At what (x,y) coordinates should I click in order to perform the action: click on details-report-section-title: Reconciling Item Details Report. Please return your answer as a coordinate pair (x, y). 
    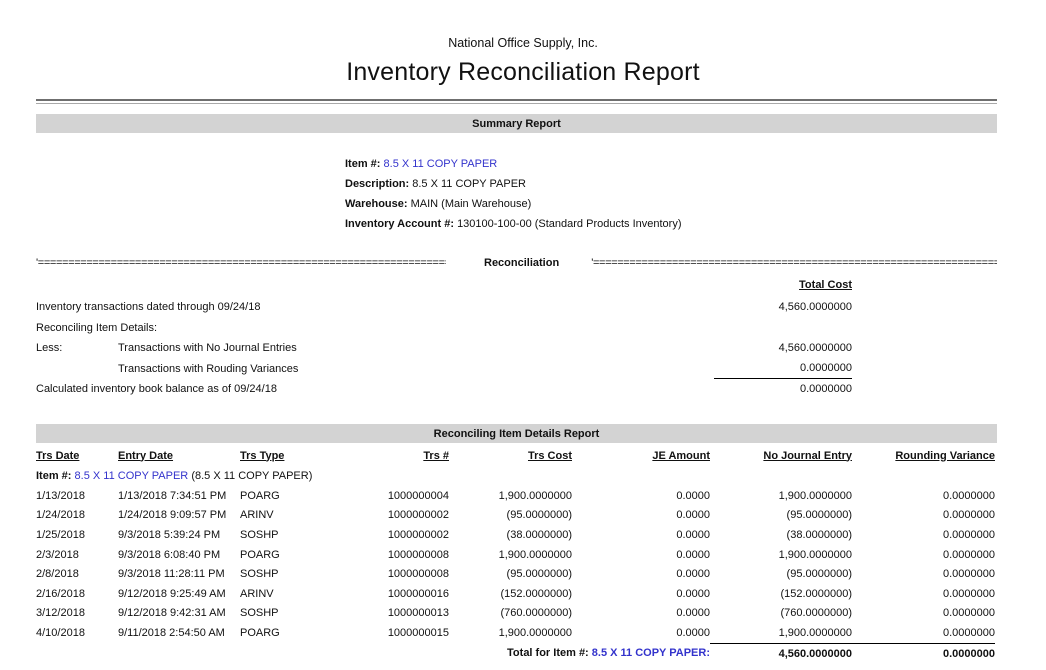
    Looking at the image, I should click on (516, 433).